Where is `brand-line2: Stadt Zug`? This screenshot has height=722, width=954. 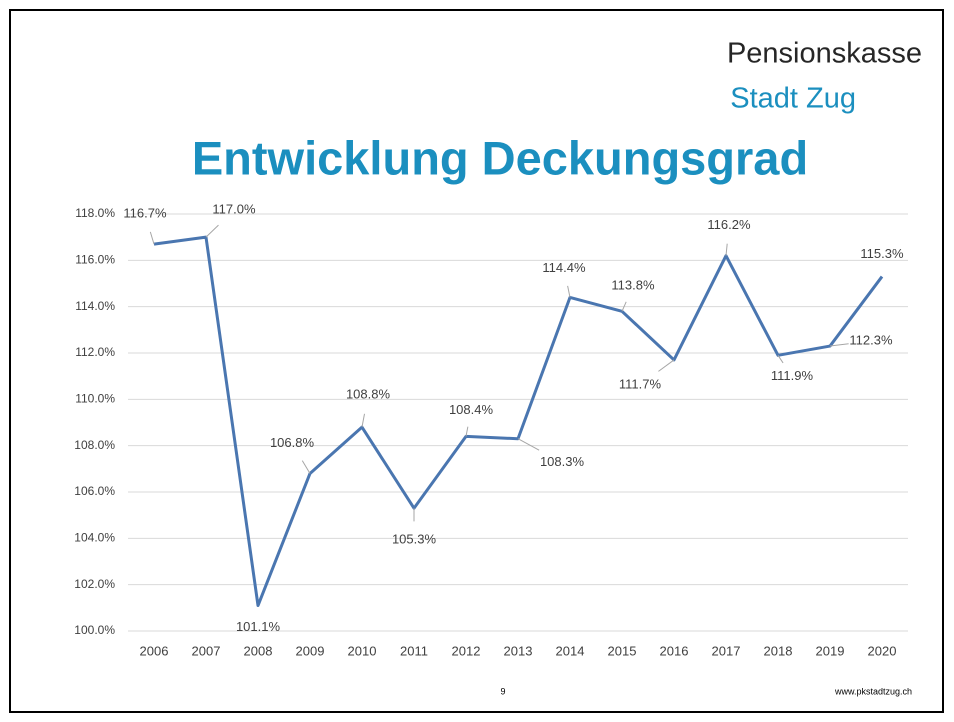 brand-line2: Stadt Zug is located at coordinates (793, 99).